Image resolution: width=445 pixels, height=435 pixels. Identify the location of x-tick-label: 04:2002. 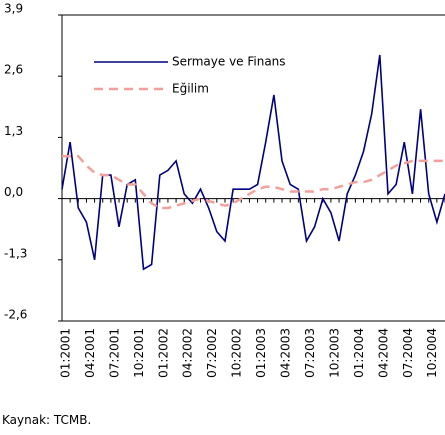
(188, 353).